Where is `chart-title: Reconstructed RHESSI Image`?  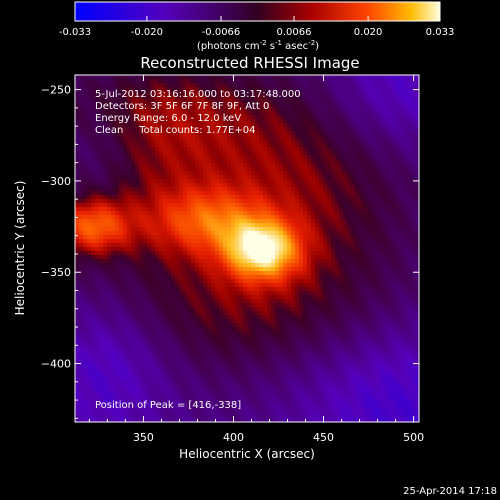
chart-title: Reconstructed RHESSI Image is located at coordinates (249, 63).